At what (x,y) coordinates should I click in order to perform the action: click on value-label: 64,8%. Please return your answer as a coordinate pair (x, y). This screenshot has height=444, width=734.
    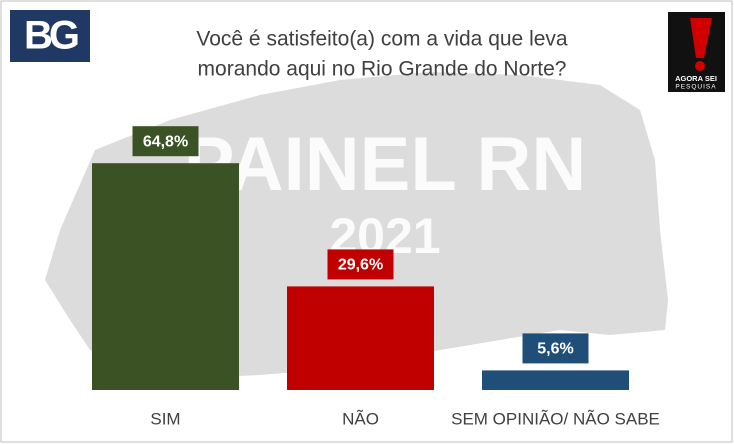
    Looking at the image, I should click on (165, 141).